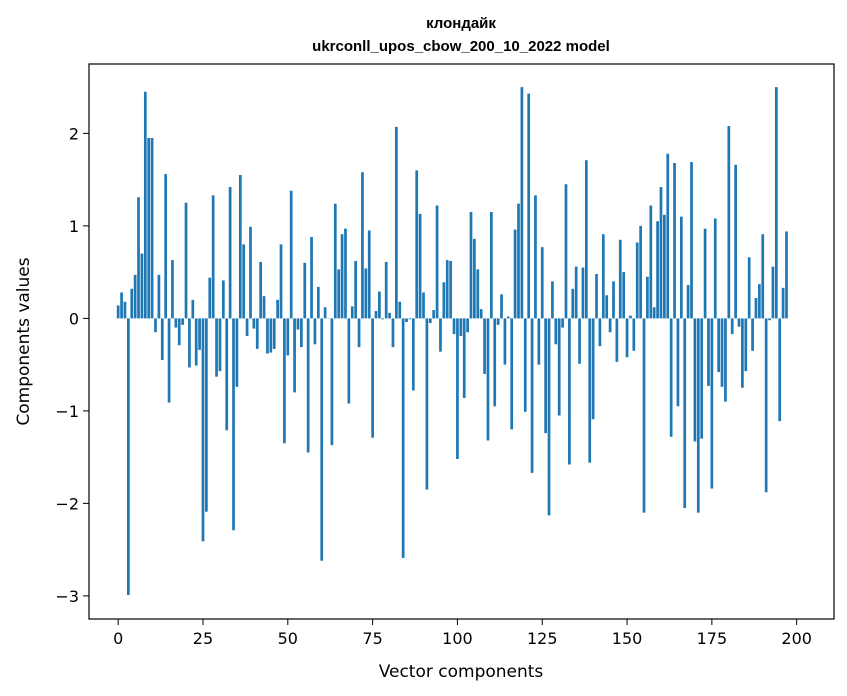 Image resolution: width=847 pixels, height=696 pixels. Describe the element at coordinates (203, 638) in the screenshot. I see `x-tick-label: 25` at that location.